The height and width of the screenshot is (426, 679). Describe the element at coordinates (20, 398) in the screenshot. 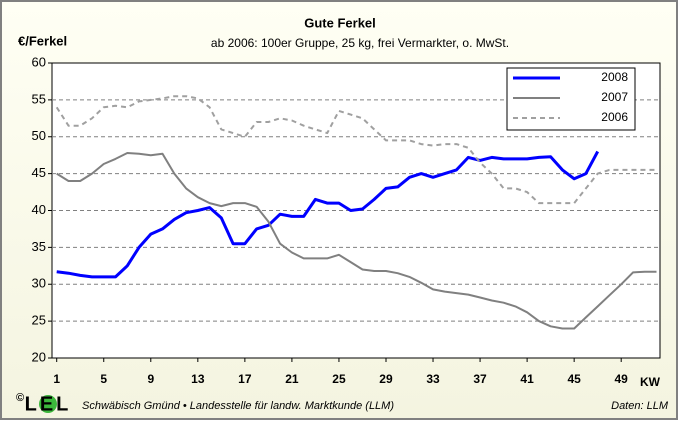

I see `copyright: ©` at that location.